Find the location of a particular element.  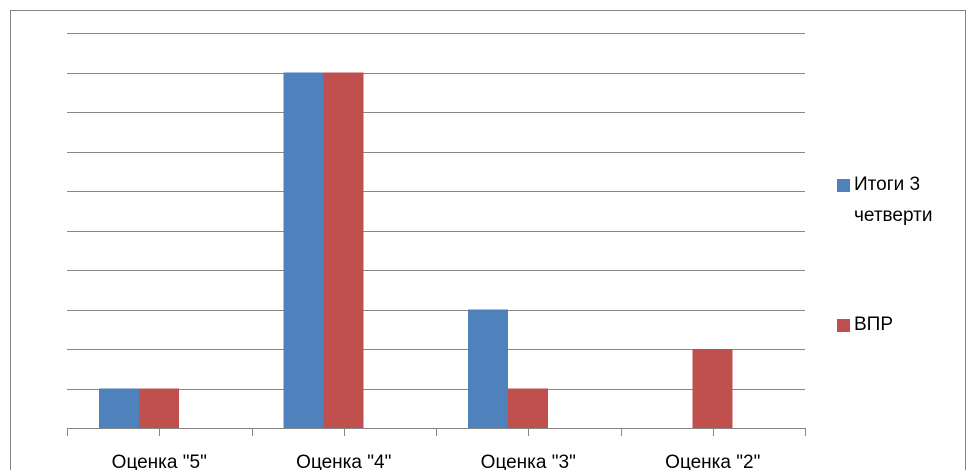

x-axis is located at coordinates (436, 432).